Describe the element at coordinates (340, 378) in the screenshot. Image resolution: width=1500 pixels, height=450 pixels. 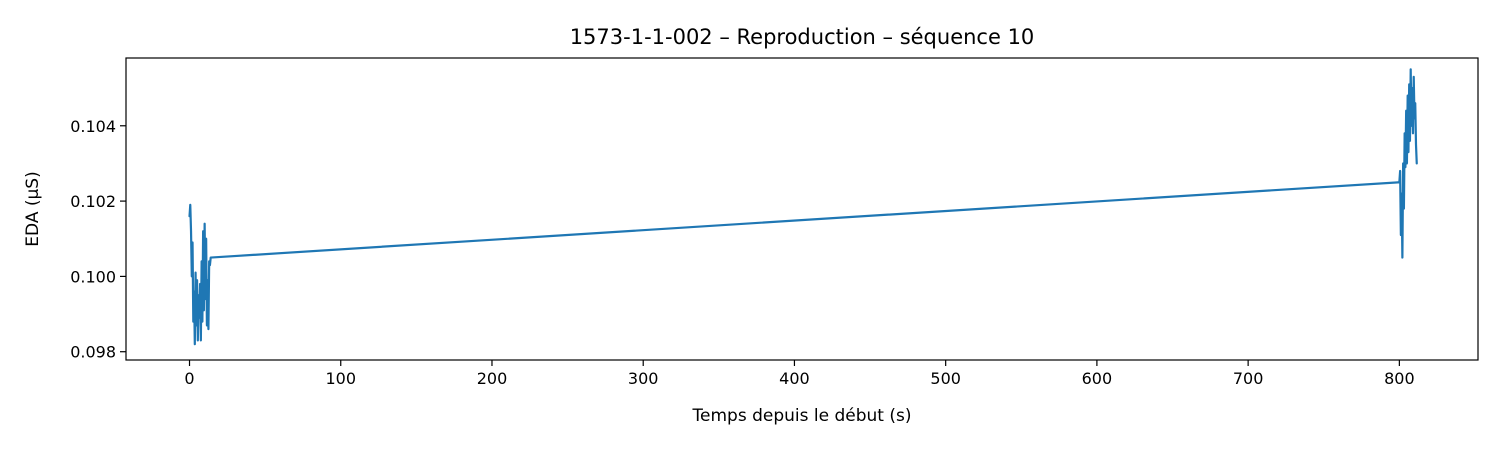
I see `x-tick-label: 100` at that location.